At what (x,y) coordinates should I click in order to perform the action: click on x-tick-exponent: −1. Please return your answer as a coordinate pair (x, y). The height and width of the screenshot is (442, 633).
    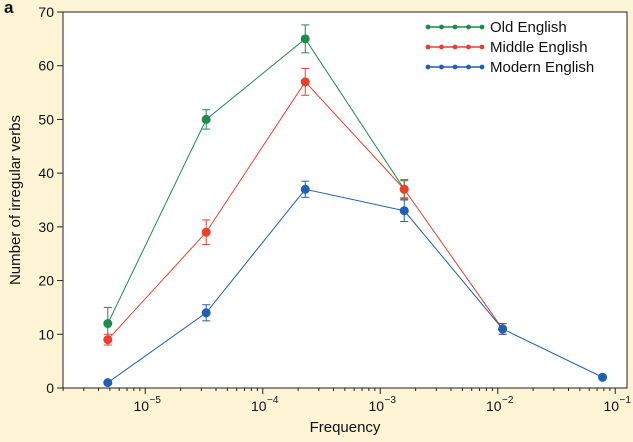
    Looking at the image, I should click on (626, 400).